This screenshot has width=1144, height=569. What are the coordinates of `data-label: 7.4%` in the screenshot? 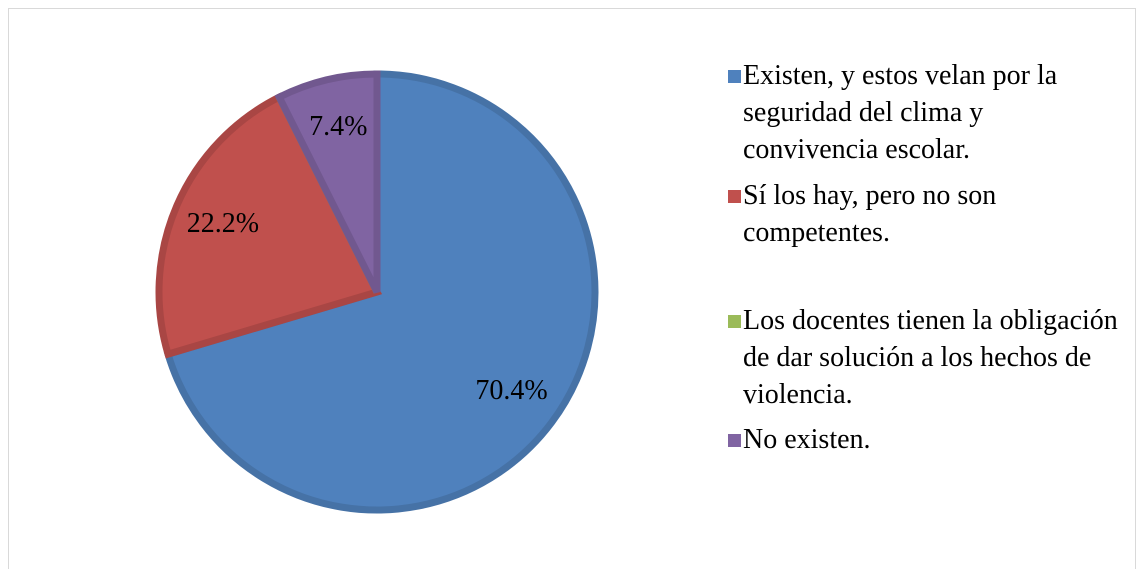 It's located at (338, 126).